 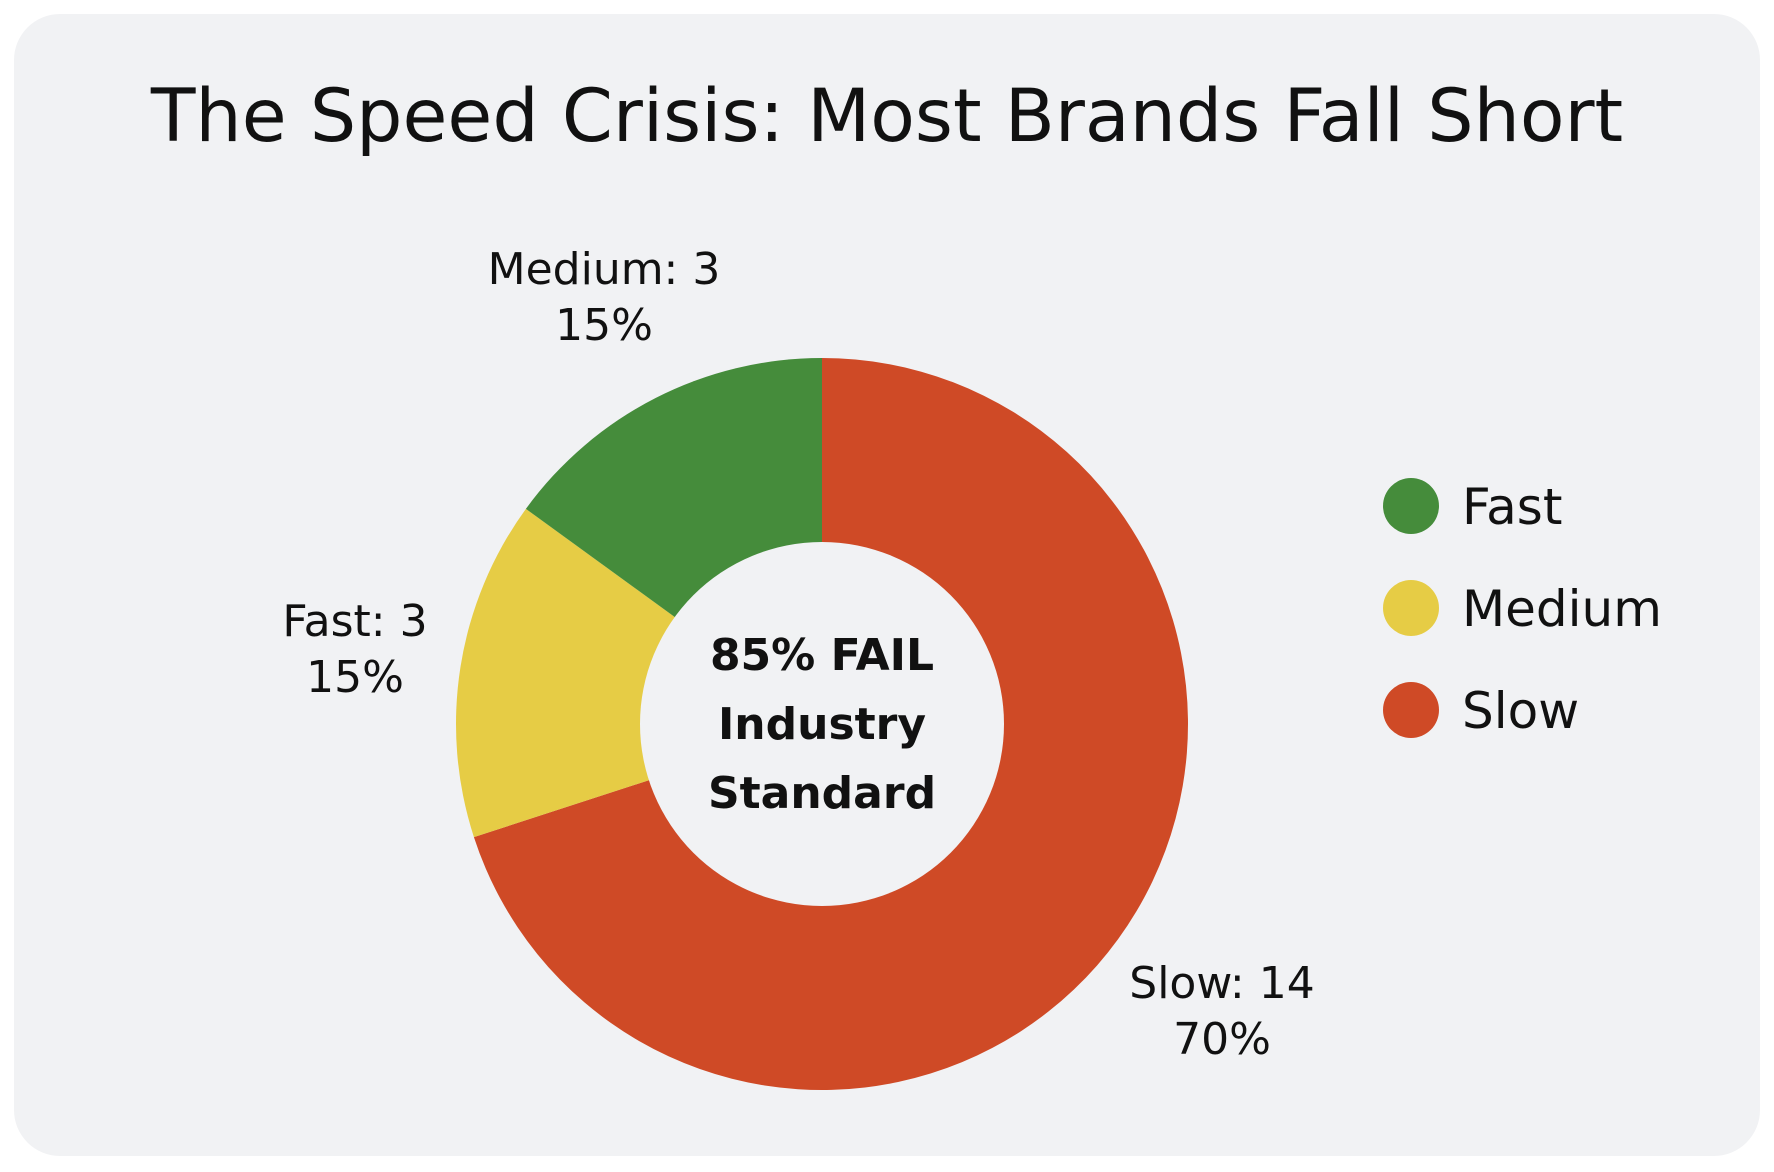 I want to click on donut-hole, so click(x=822, y=724).